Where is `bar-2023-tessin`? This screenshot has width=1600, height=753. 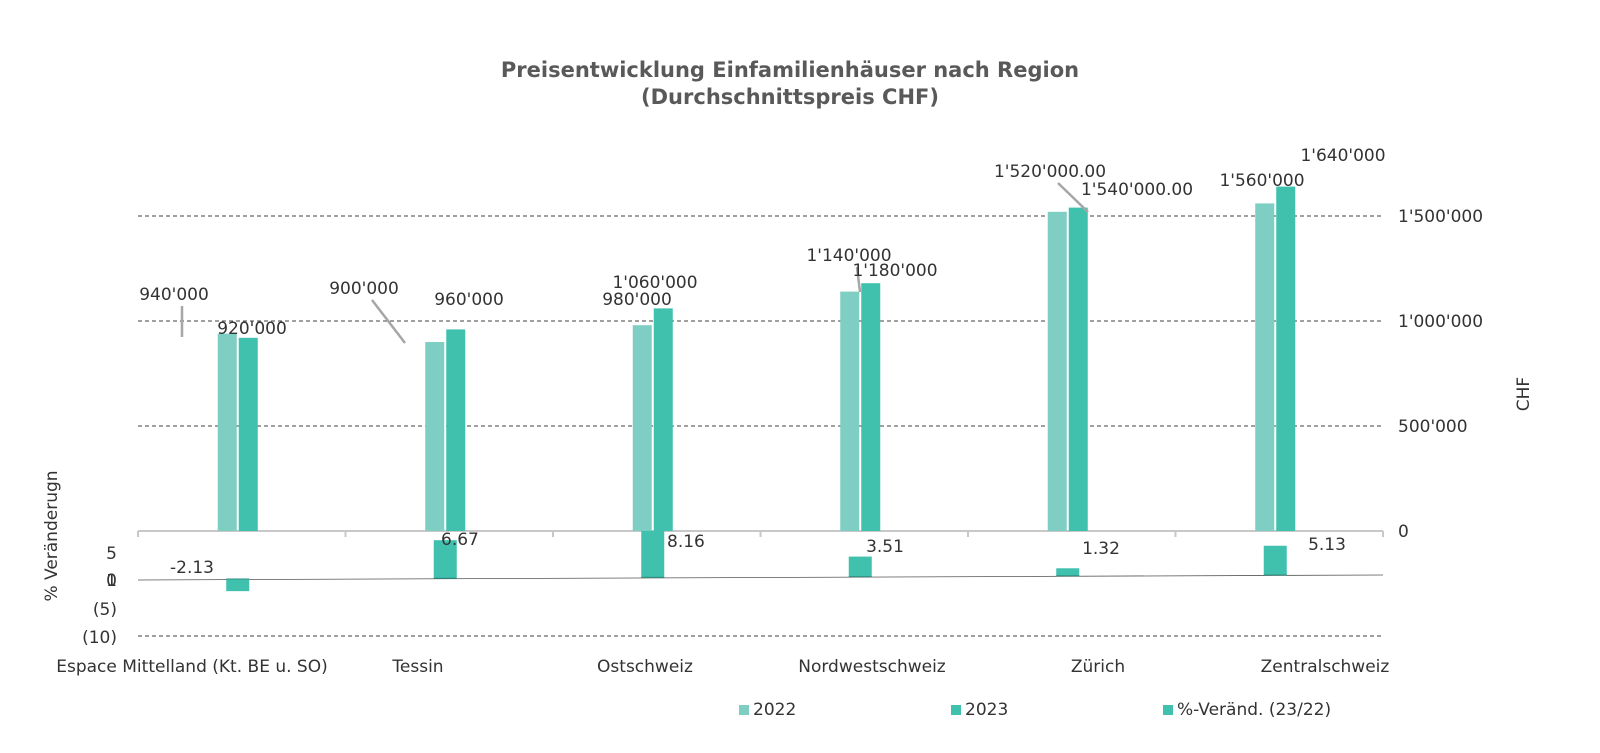
bar-2023-tessin is located at coordinates (456, 430).